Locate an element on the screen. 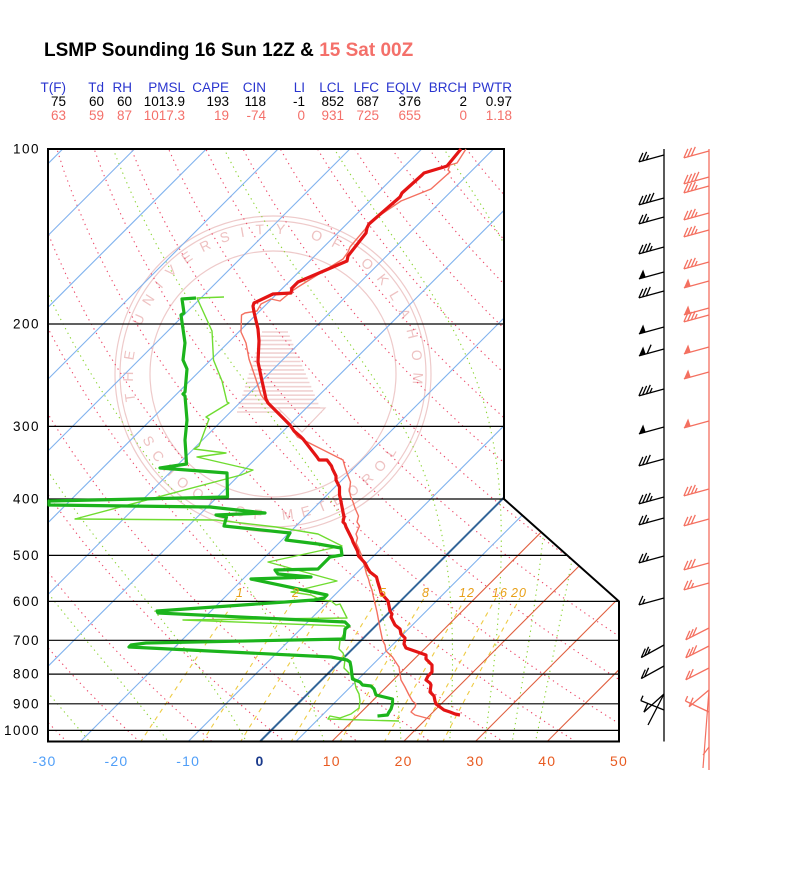  svg-text: 118 is located at coordinates (255, 101).